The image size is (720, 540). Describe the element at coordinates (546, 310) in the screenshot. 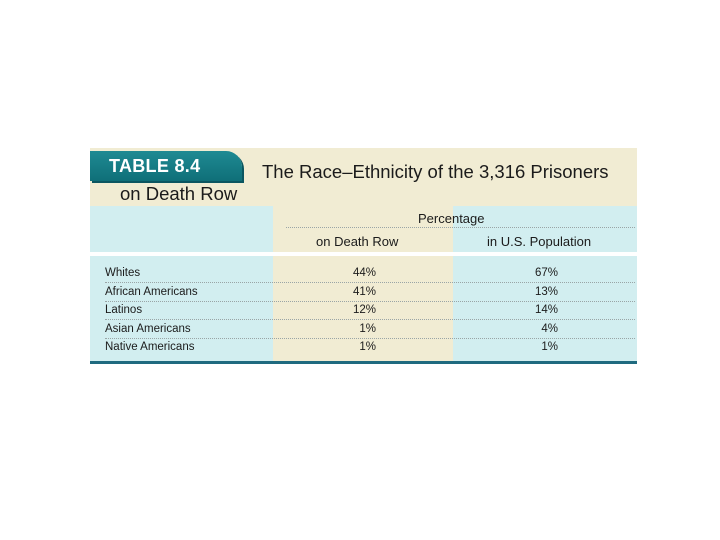

I see `population-value: 14%` at that location.